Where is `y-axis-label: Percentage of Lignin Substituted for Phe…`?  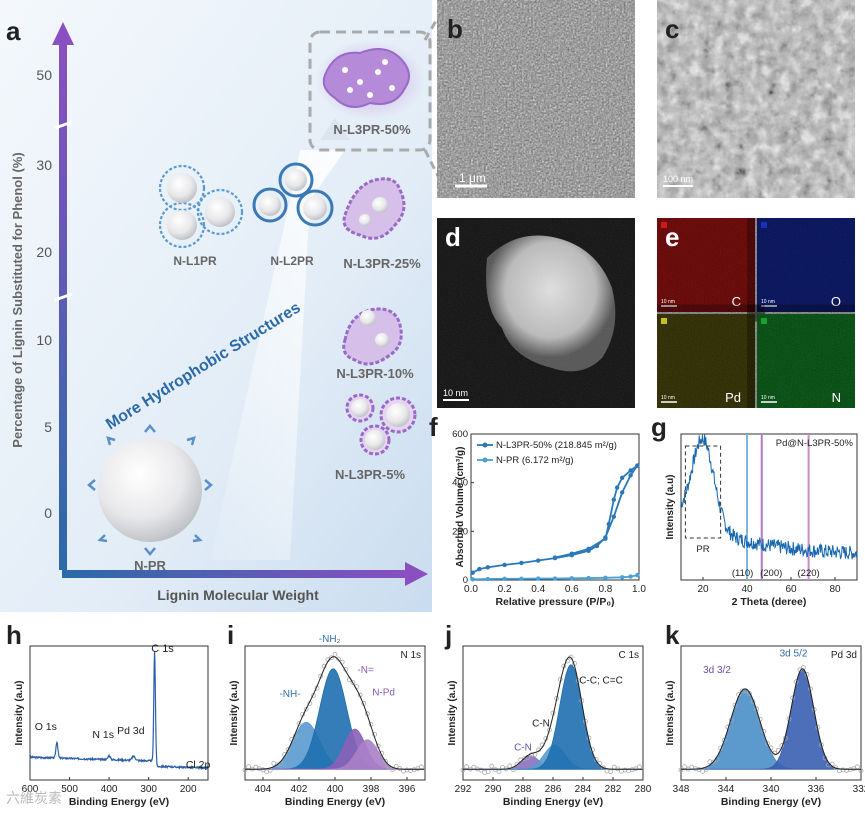 y-axis-label: Percentage of Lignin Substituted for Phe… is located at coordinates (17, 299).